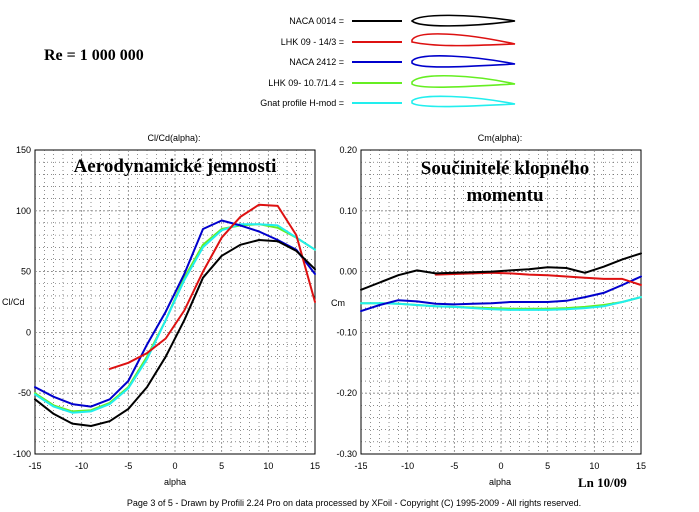  Describe the element at coordinates (348, 272) in the screenshot. I see `y-tick-label: 0.00` at that location.